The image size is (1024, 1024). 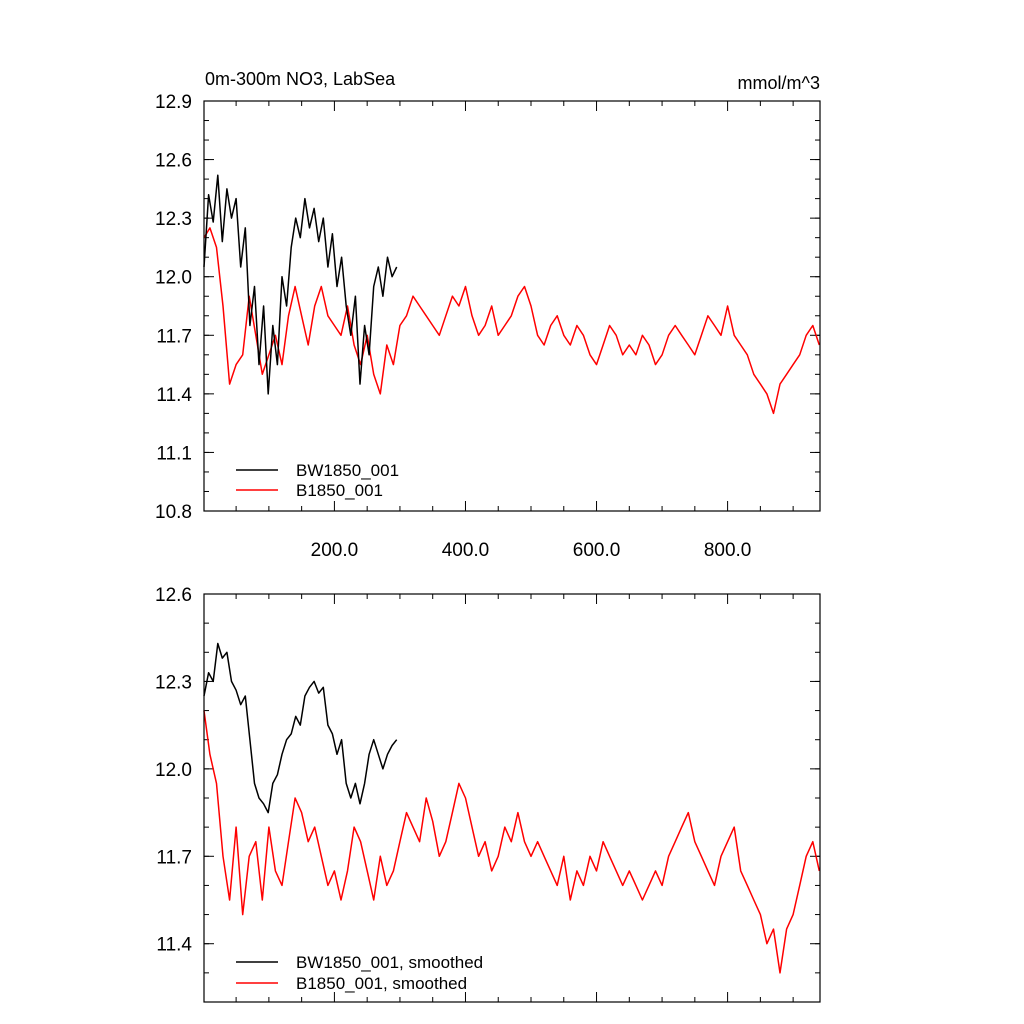 What do you see at coordinates (779, 83) in the screenshot?
I see `top-panel-units: mmol/m^3` at bounding box center [779, 83].